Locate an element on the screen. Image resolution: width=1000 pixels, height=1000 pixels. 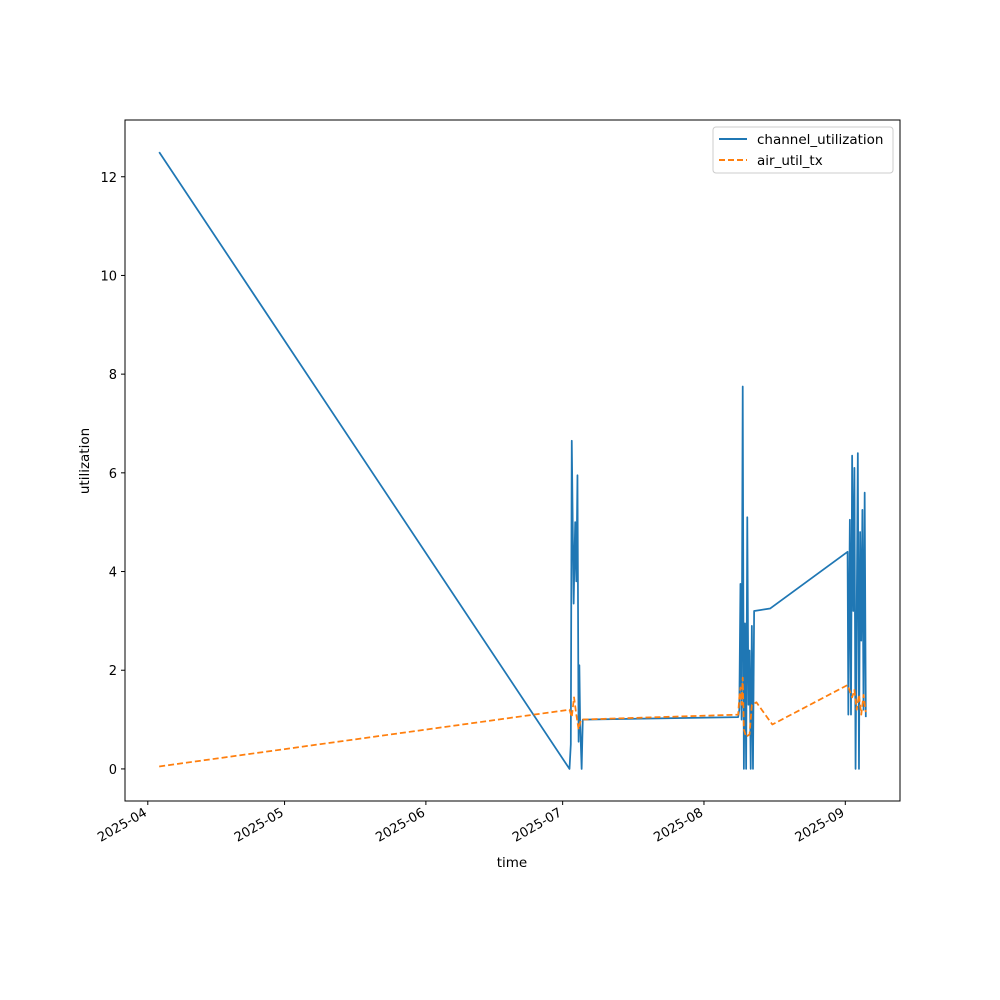
x-tick-label: 2025-08 is located at coordinates (678, 825).